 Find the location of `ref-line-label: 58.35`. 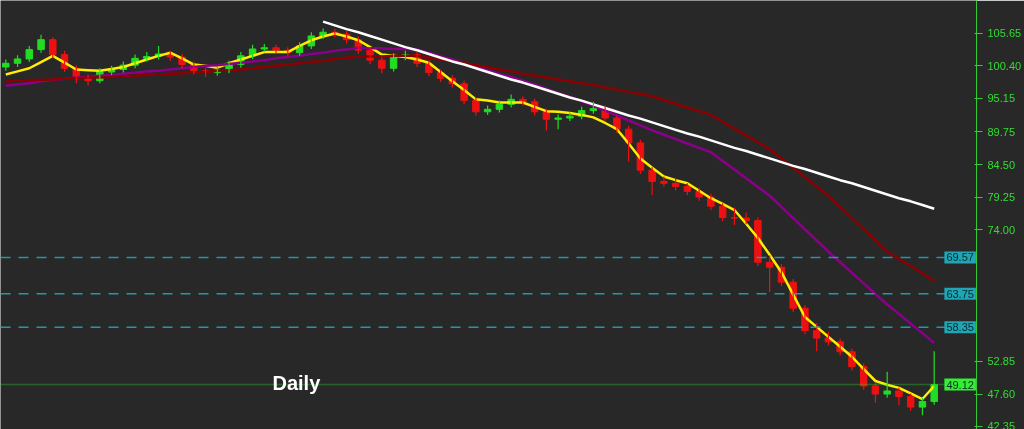

ref-line-label: 58.35 is located at coordinates (960, 327).